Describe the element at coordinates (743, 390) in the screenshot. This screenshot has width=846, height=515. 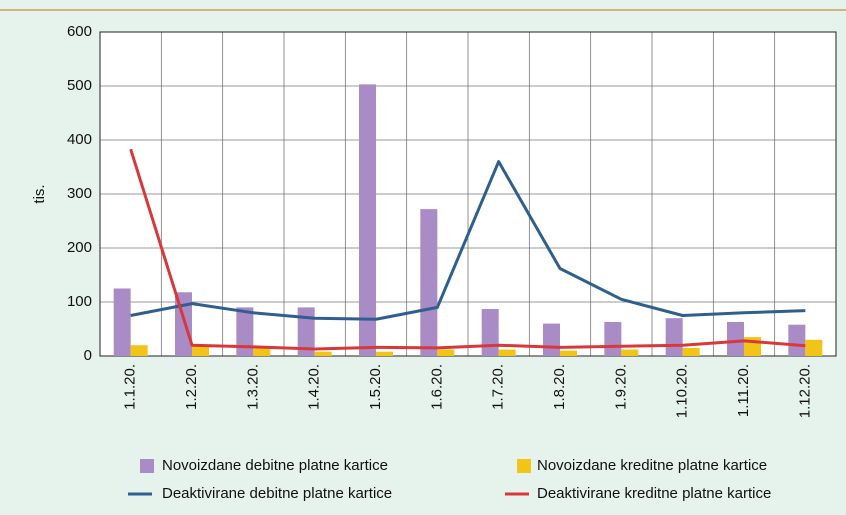
I see `x-tick-label: 1.11.20.` at that location.